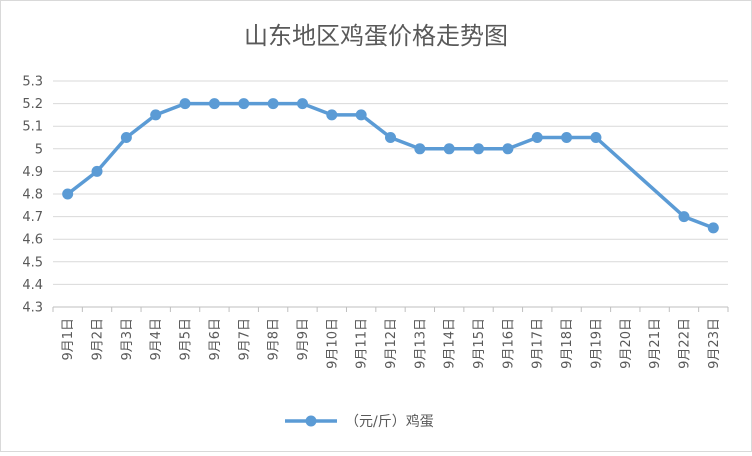 This screenshot has width=752, height=456. Describe the element at coordinates (376, 36) in the screenshot. I see `chart-title: 山东地区鸡蛋价格走势图` at that location.